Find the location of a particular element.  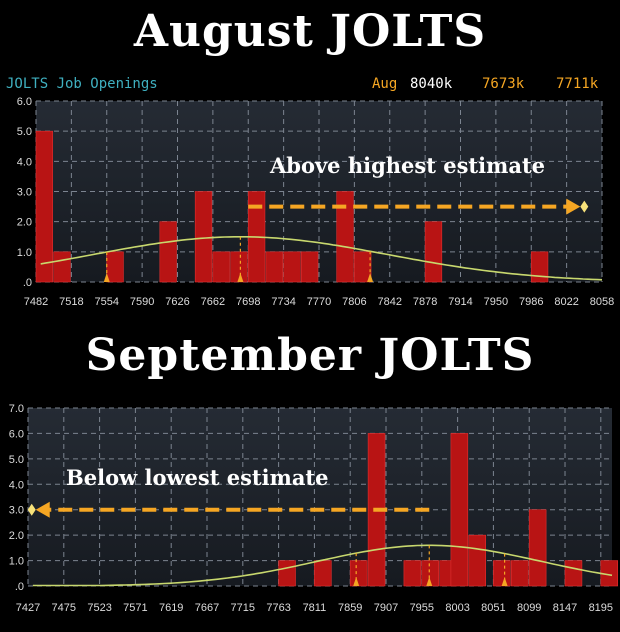

x-tick-label: 7806 is located at coordinates (354, 302).